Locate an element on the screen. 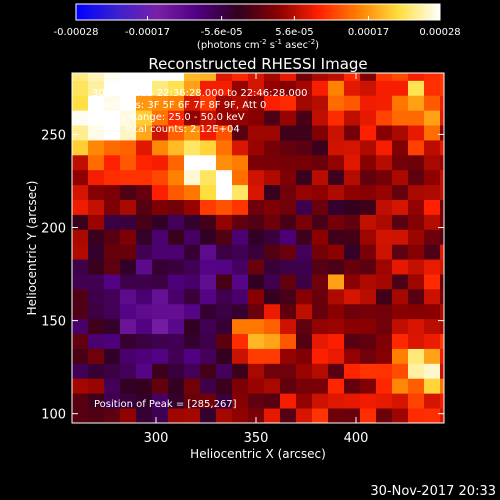 The width and height of the screenshot is (500, 500). colorbar-tick-label: -5.6e-05 is located at coordinates (222, 32).